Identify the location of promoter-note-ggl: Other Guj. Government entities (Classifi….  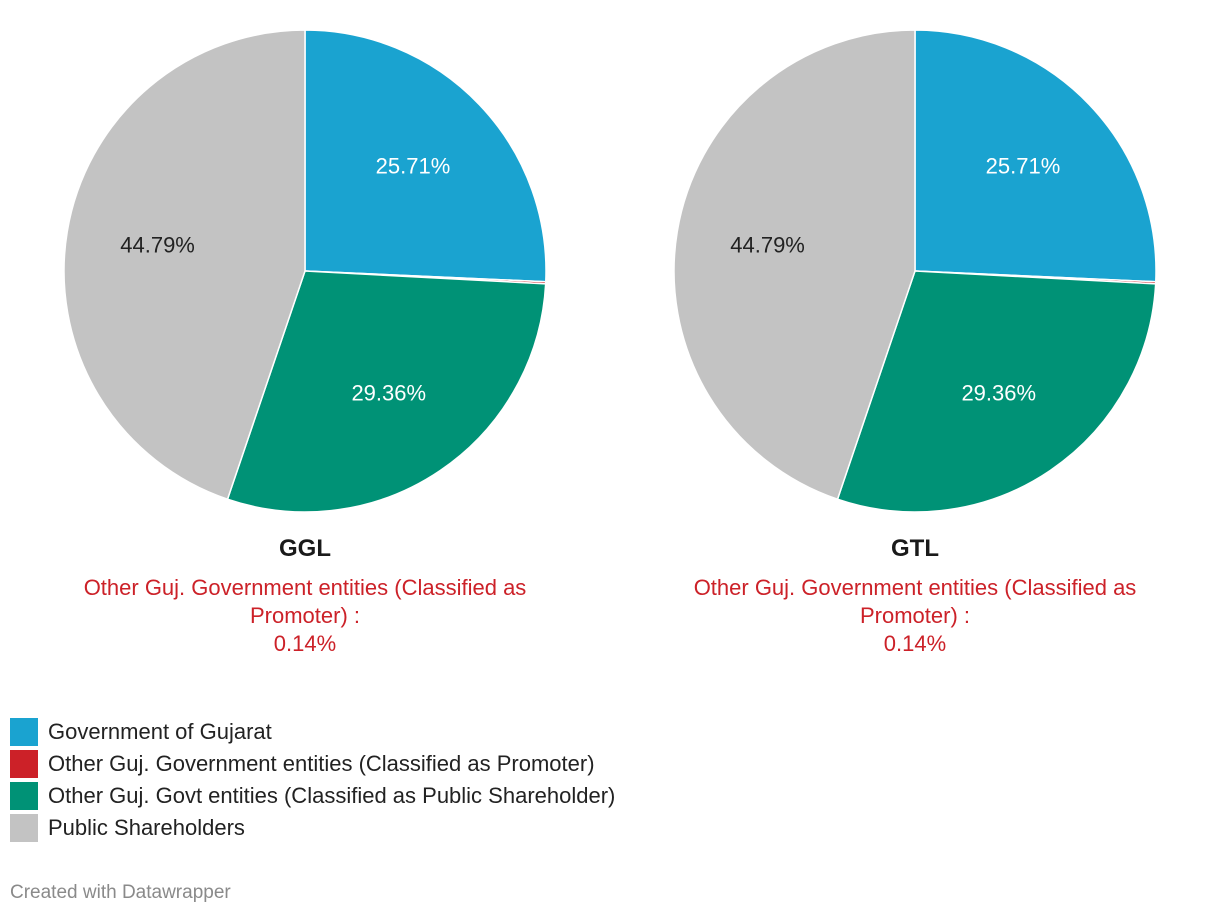
(305, 616).